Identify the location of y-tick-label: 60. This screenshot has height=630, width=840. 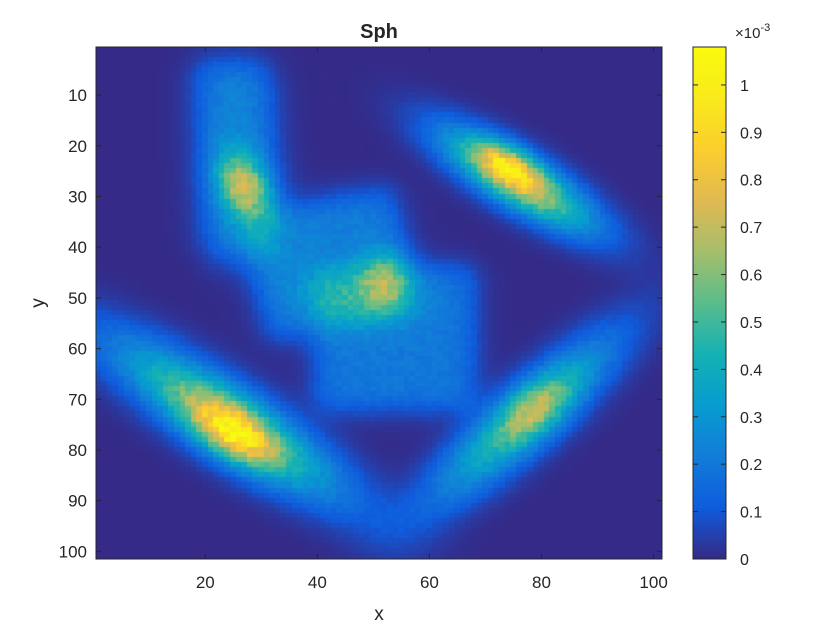
(77, 349).